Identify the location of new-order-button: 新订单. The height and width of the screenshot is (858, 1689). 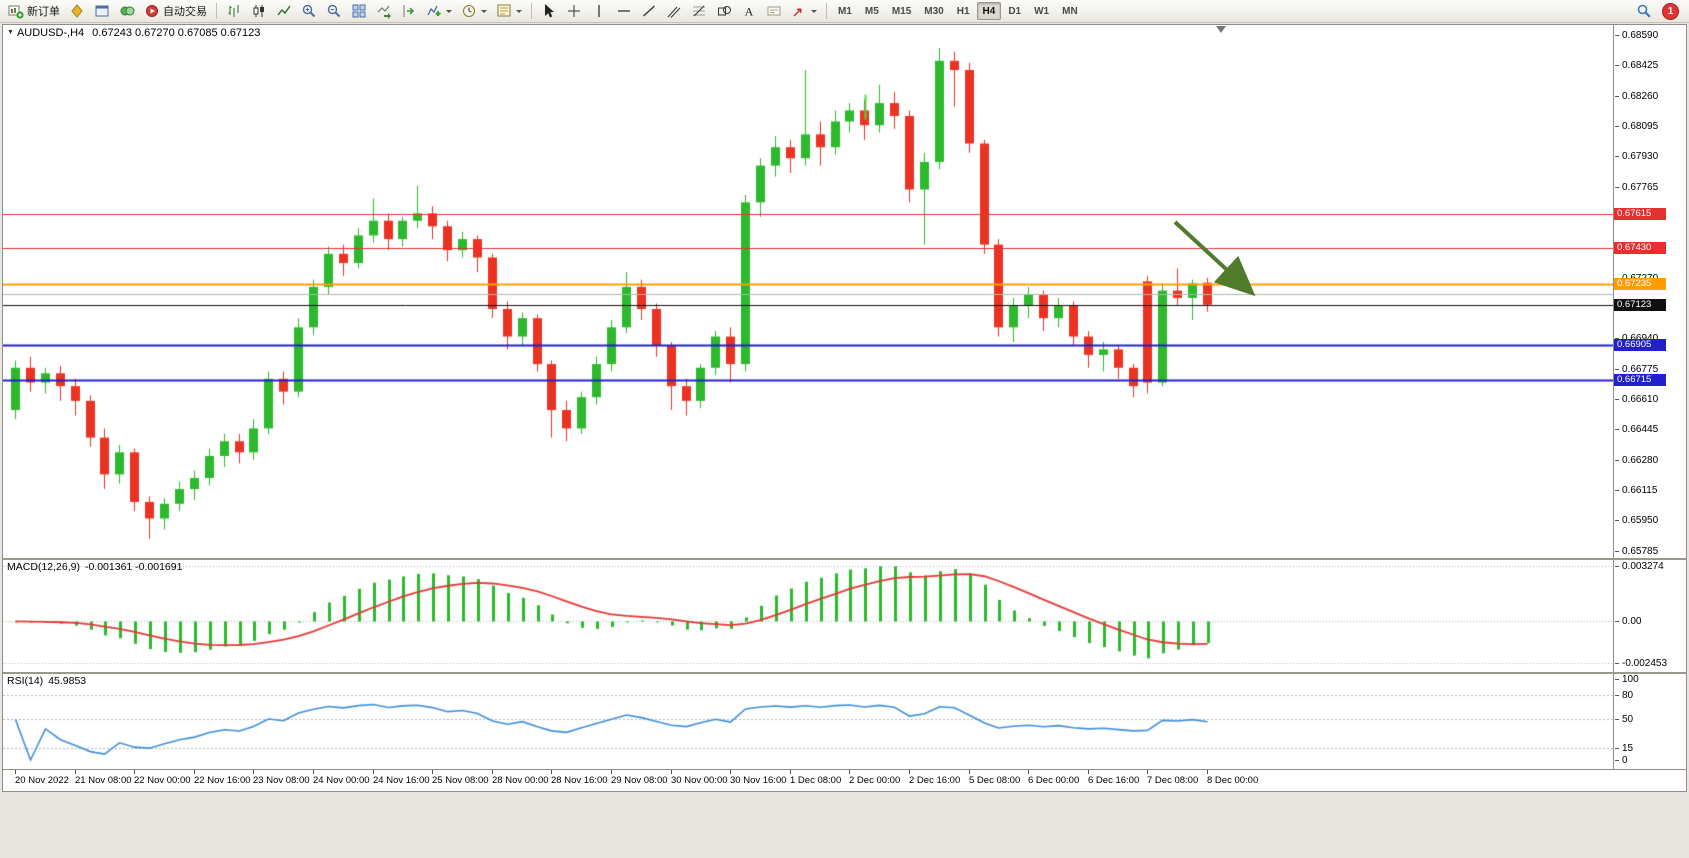
(34, 11).